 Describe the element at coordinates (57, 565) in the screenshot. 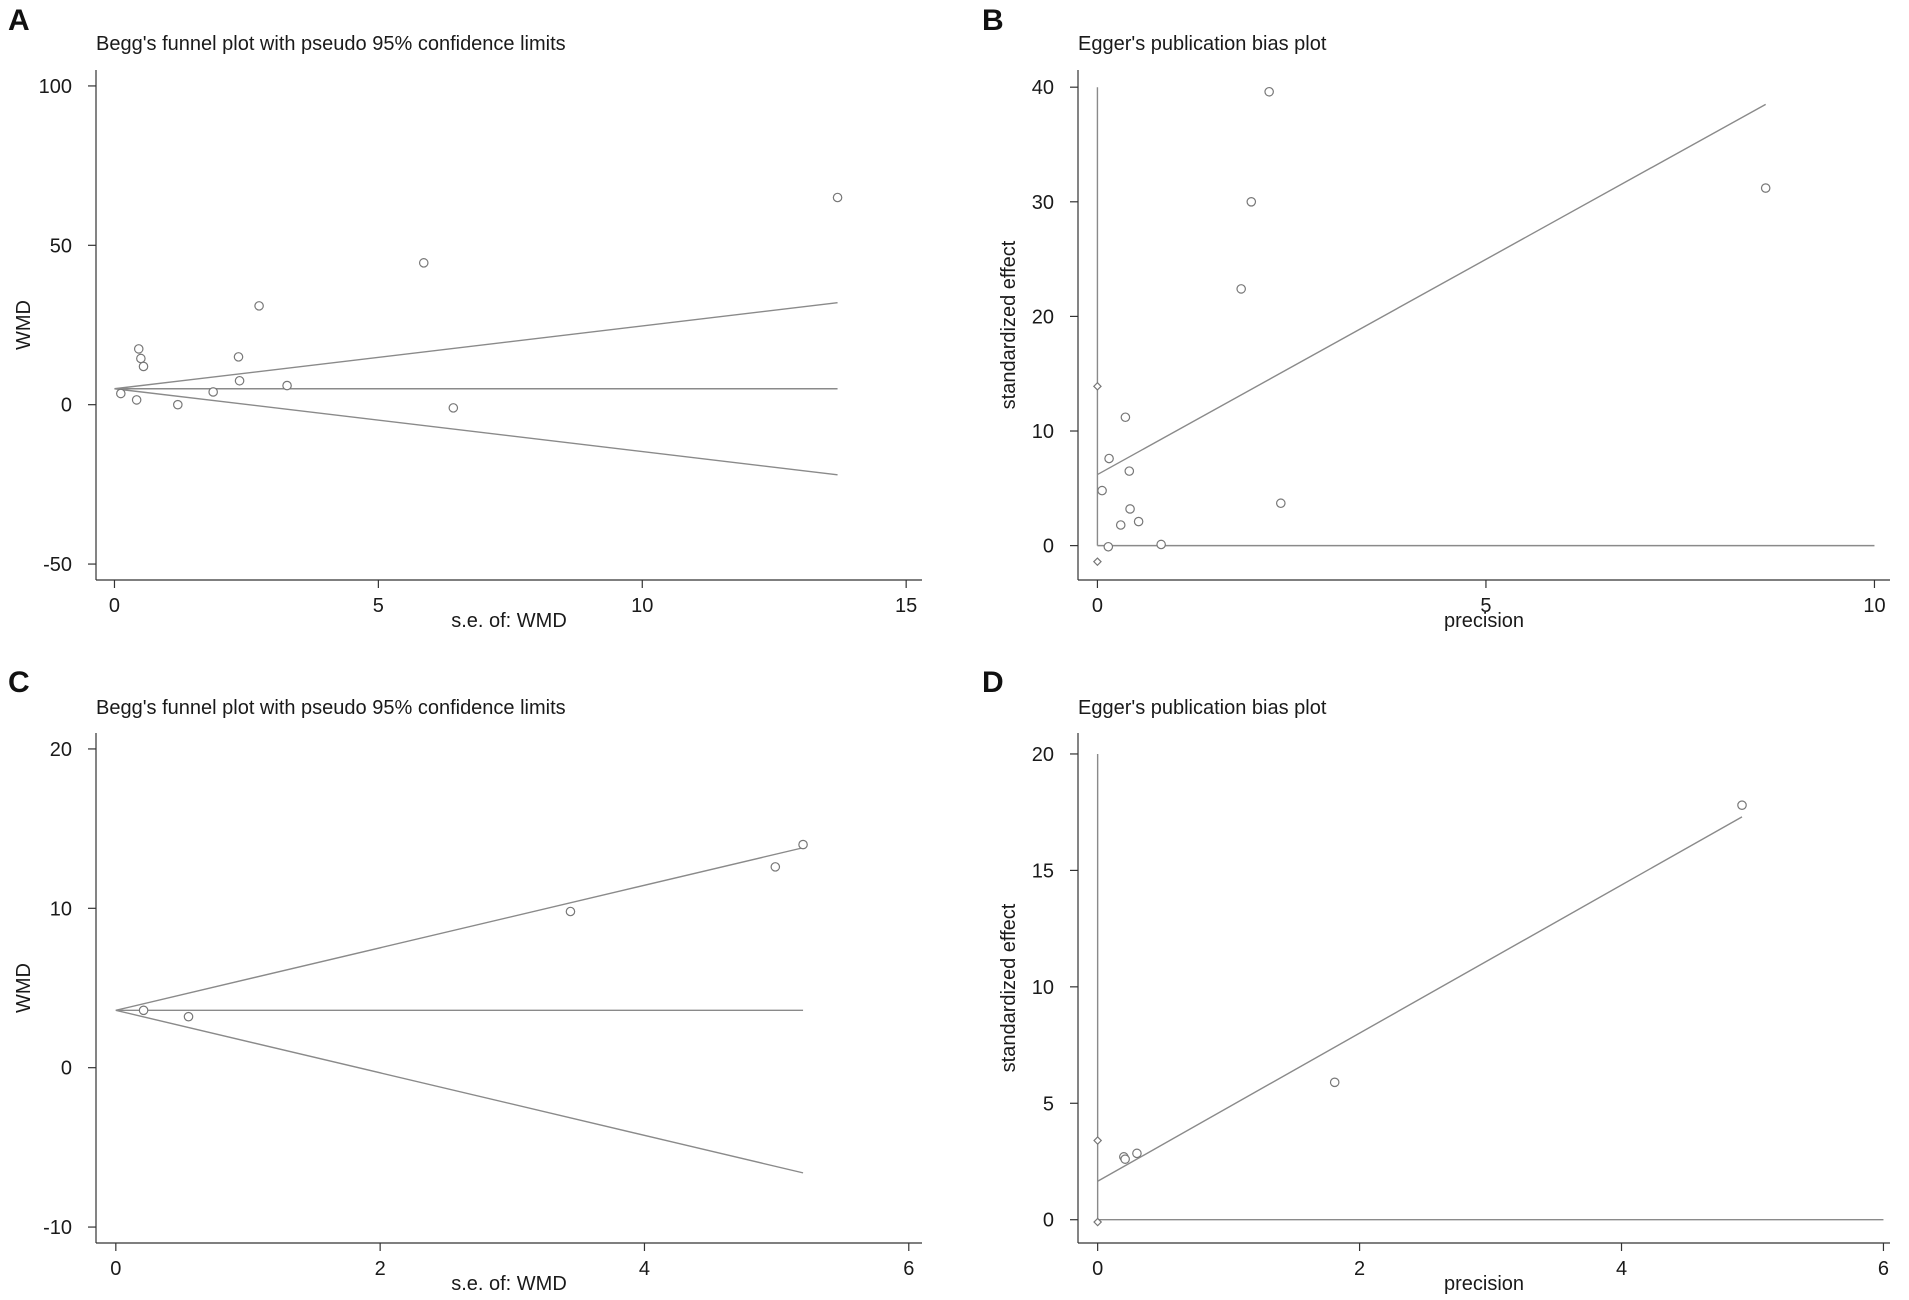

I see `y-tick-label: -50` at that location.